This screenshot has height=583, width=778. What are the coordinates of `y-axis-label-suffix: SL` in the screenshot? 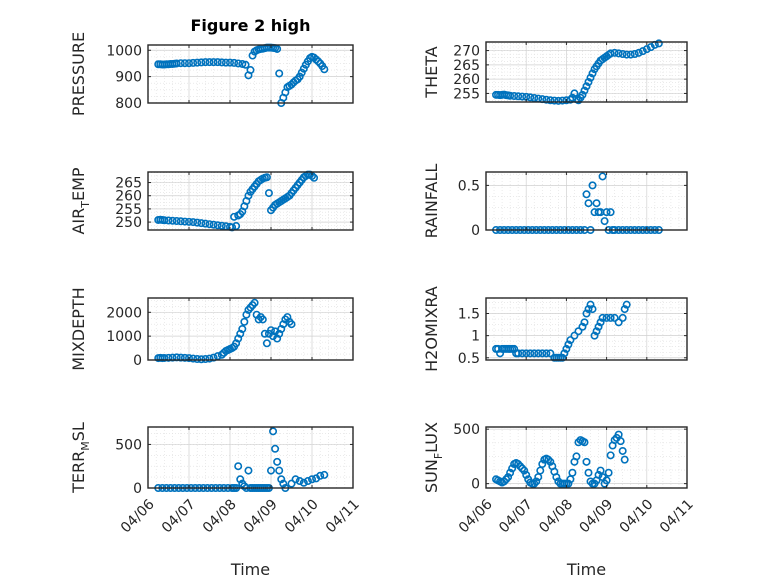 It's located at (78, 431).